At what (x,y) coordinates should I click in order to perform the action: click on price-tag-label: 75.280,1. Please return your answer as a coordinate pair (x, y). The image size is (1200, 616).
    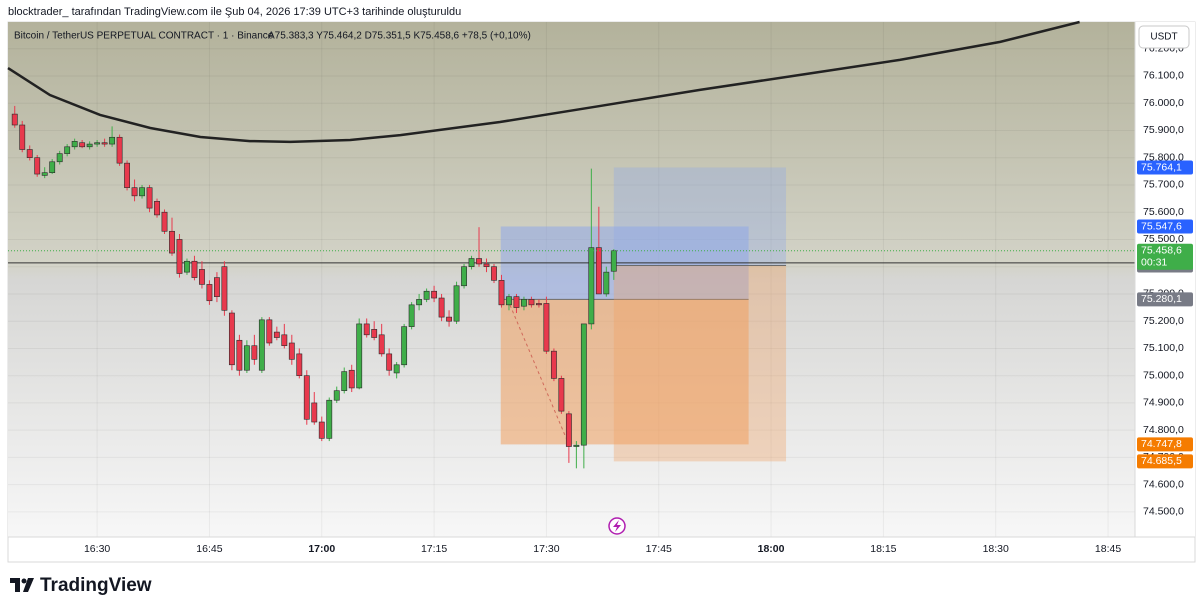
    Looking at the image, I should click on (1161, 299).